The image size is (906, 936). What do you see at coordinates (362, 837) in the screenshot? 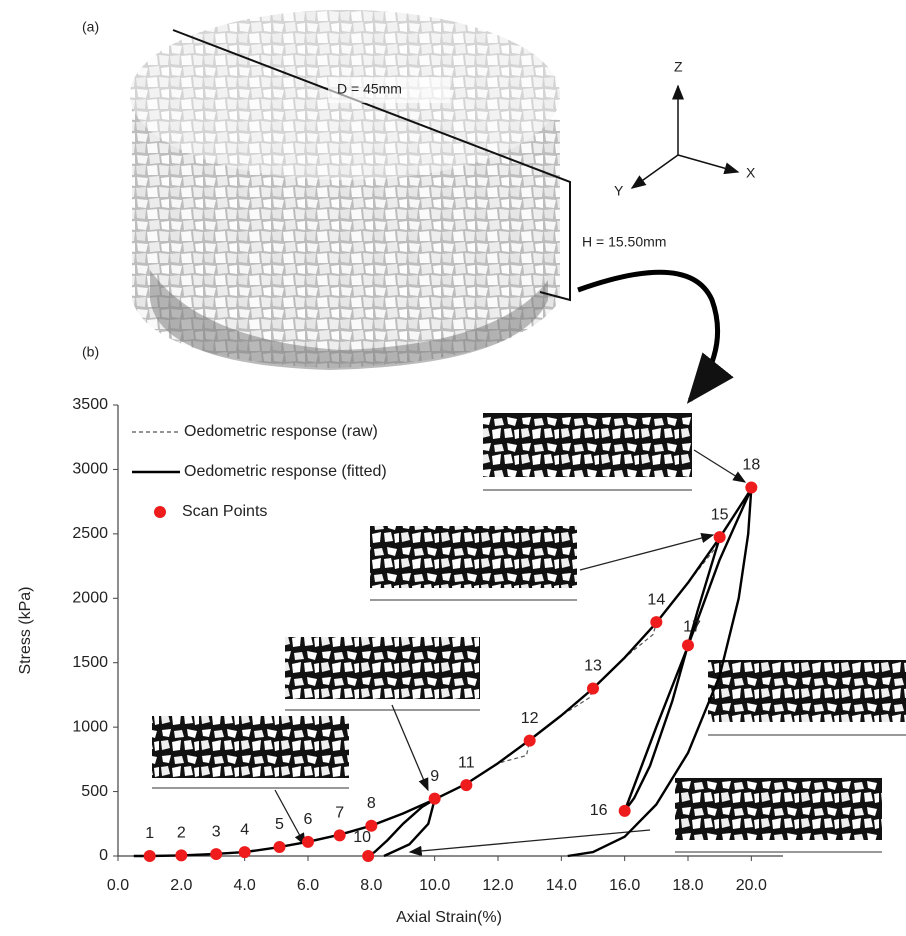
I see `point-label: 10` at bounding box center [362, 837].